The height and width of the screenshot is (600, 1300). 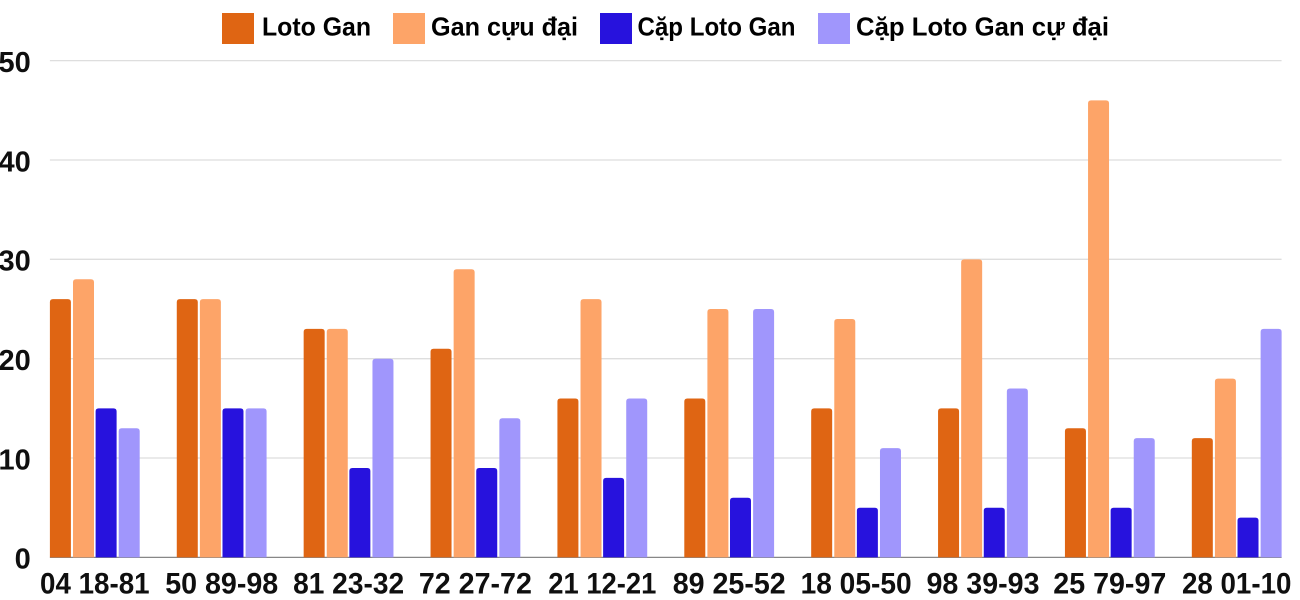 I want to click on svg-text: 50 89-98, so click(x=221, y=583).